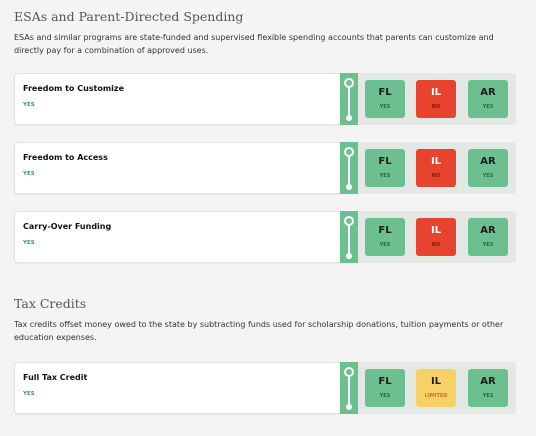 This screenshot has height=436, width=536. I want to click on policy-name: Freedom to Access, so click(65, 157).